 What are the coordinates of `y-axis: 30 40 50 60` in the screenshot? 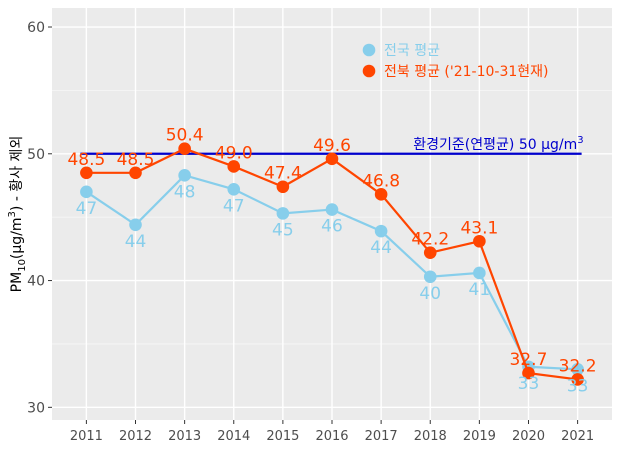 It's located at (39, 218).